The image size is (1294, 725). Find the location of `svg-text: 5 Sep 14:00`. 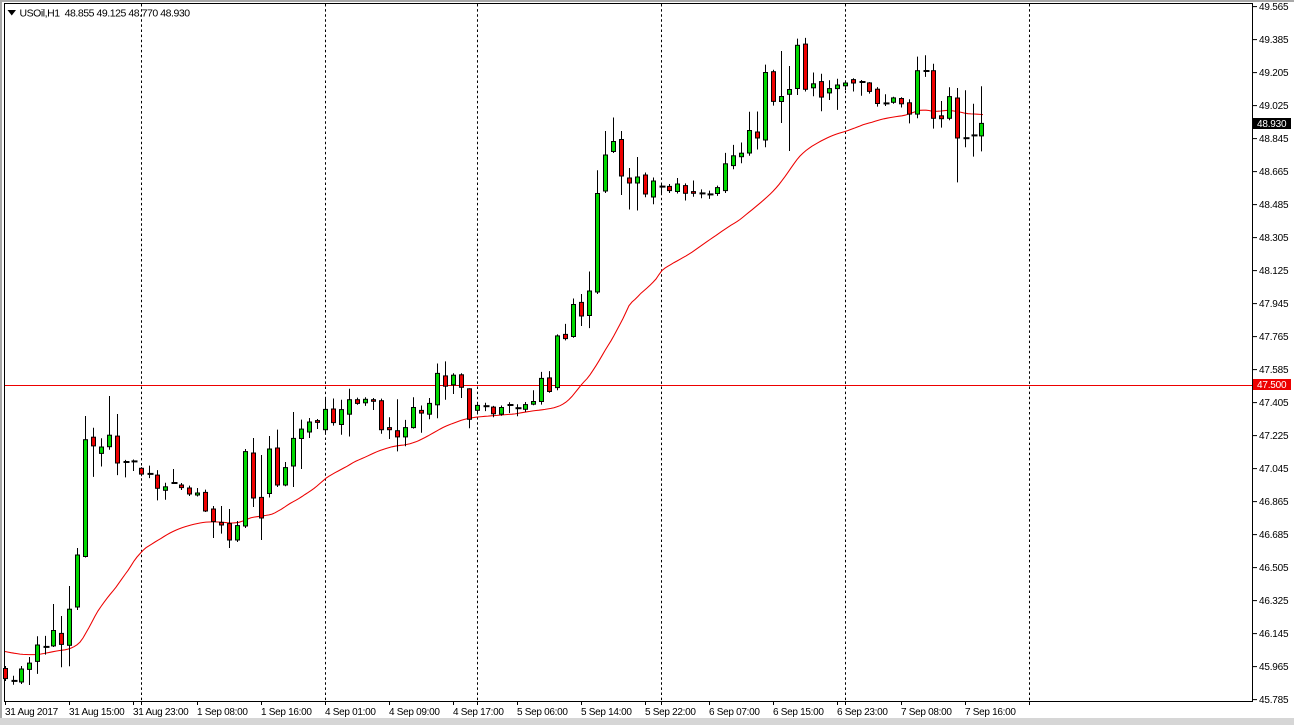

svg-text: 5 Sep 14:00 is located at coordinates (606, 712).